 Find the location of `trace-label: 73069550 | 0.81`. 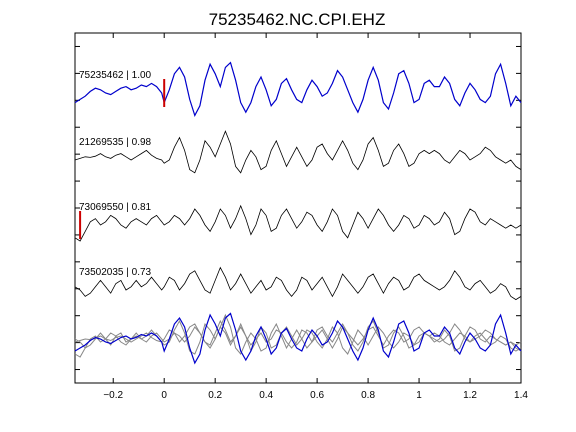

trace-label: 73069550 | 0.81 is located at coordinates (115, 207).